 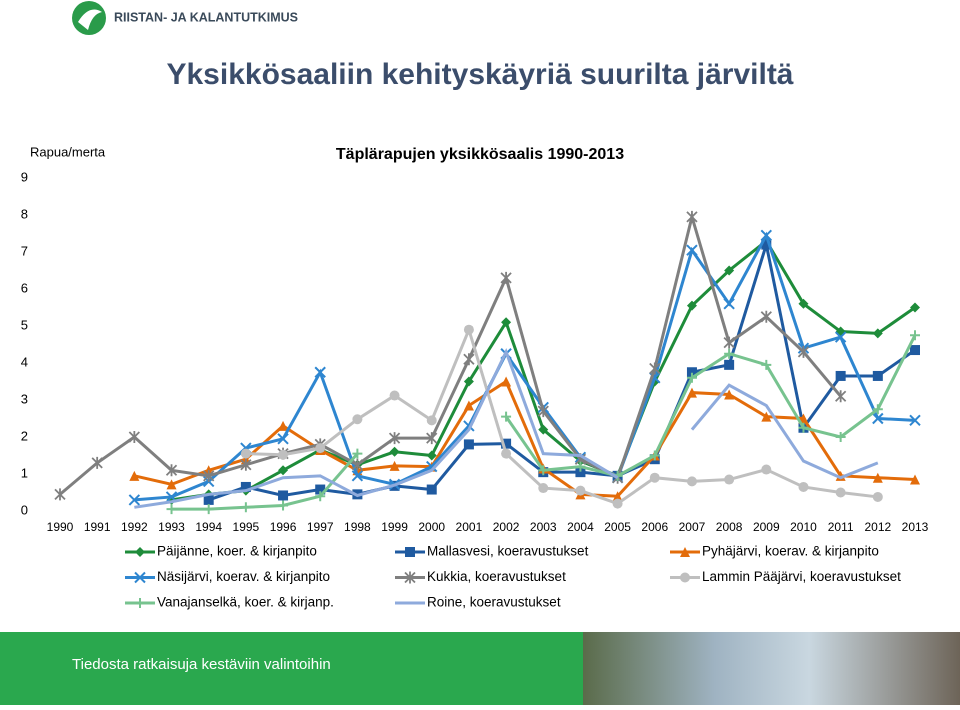 What do you see at coordinates (283, 527) in the screenshot?
I see `x-tick-label: 1996` at bounding box center [283, 527].